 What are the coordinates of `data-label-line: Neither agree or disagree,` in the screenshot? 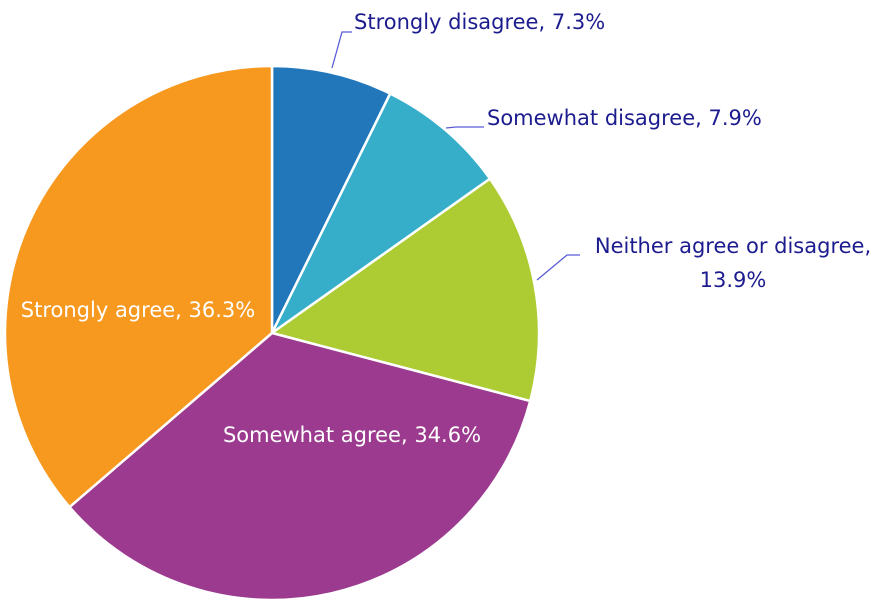 It's located at (733, 246).